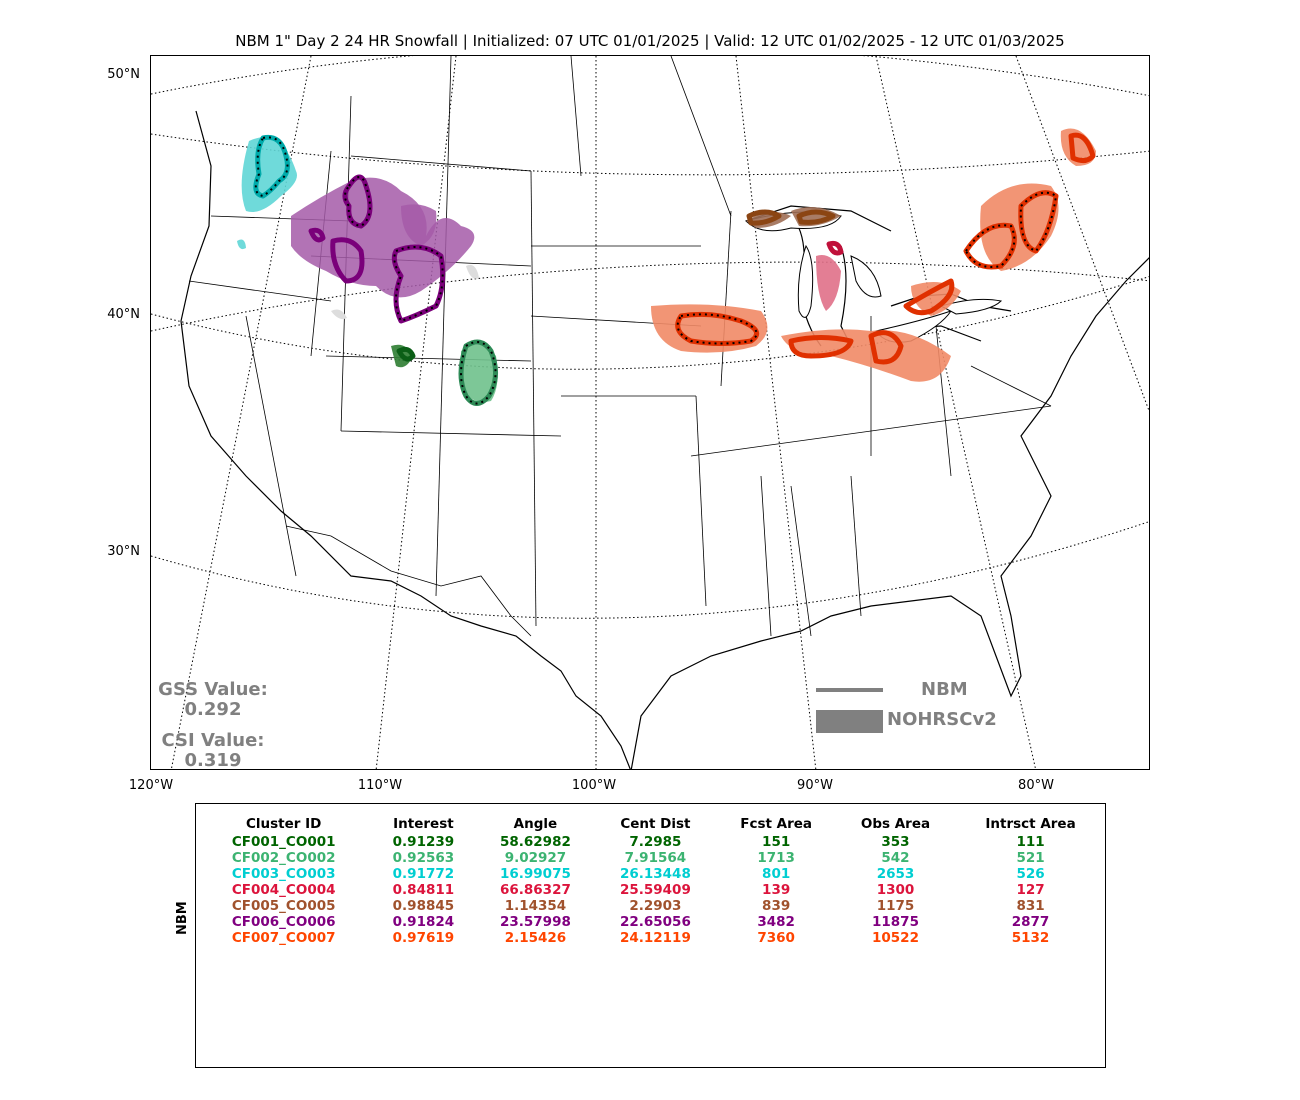  What do you see at coordinates (655, 922) in the screenshot?
I see `table-cell: 22.65056` at bounding box center [655, 922].